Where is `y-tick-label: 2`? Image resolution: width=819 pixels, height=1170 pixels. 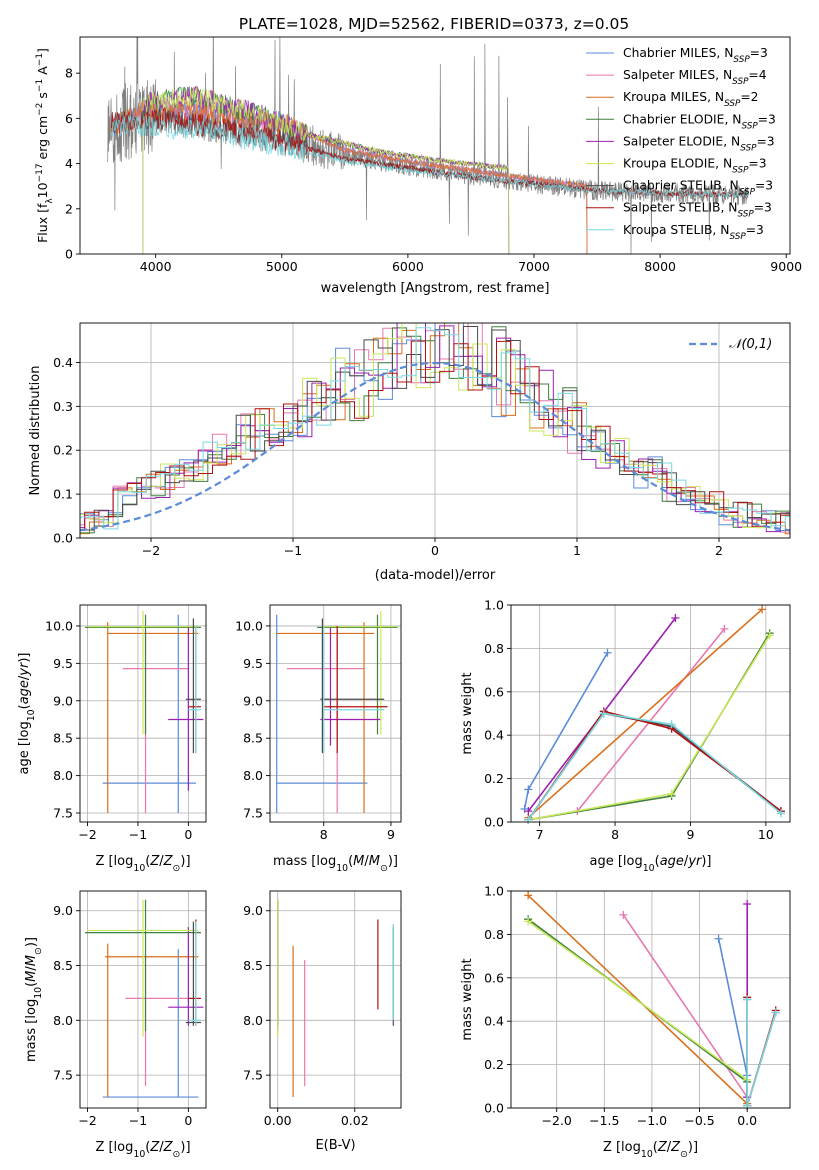 y-tick-label: 2 is located at coordinates (69, 208).